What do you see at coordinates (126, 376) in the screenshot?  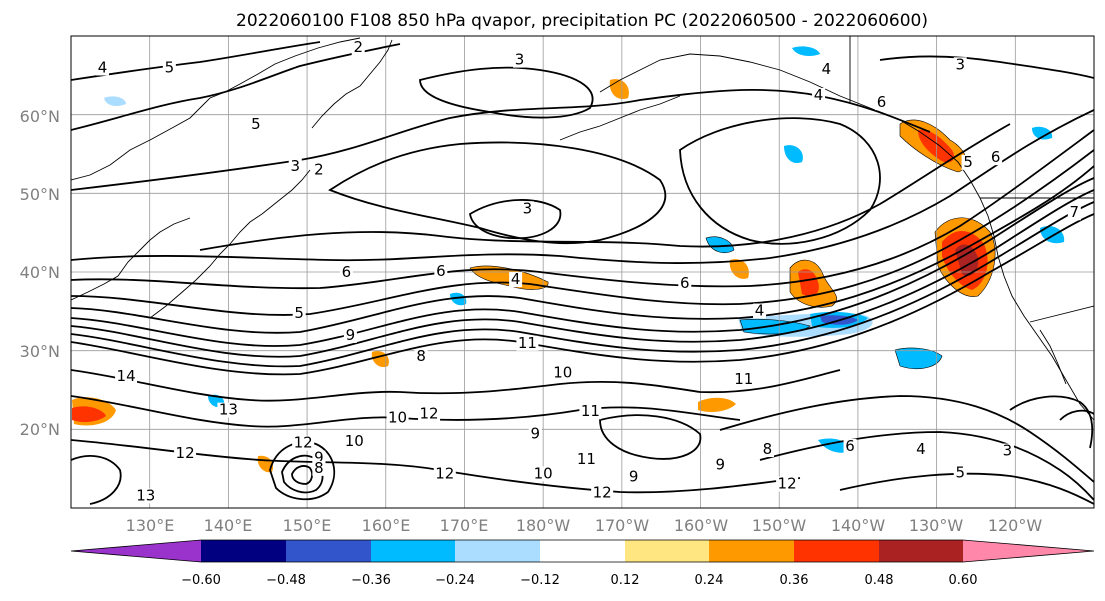 I see `contour-label: 14` at bounding box center [126, 376].